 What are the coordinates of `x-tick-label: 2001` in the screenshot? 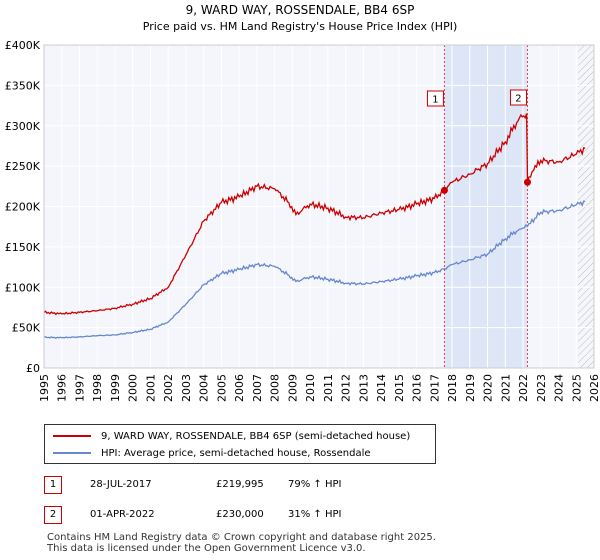 It's located at (150, 388).